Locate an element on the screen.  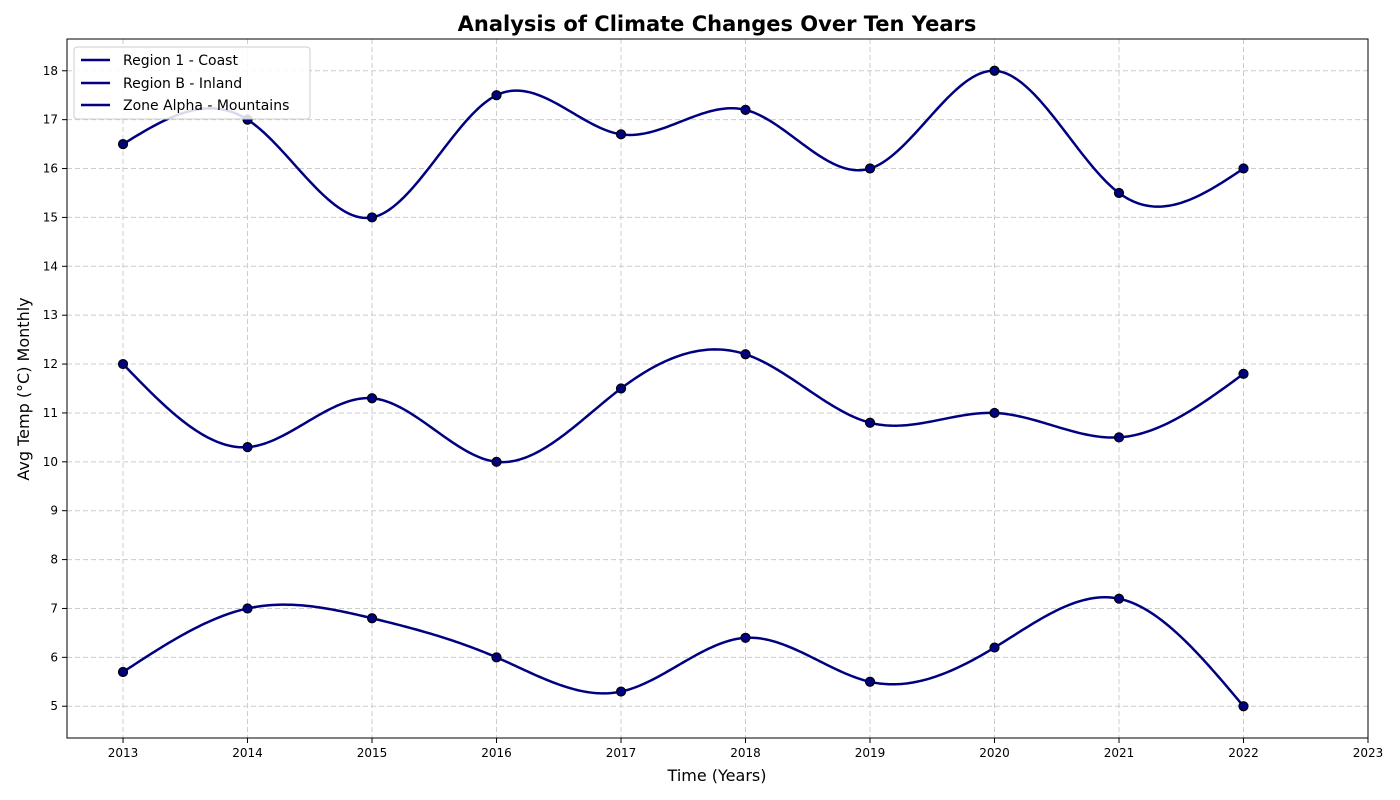
y-axis-label: Avg Temp (°C) Monthly is located at coordinates (23, 388).